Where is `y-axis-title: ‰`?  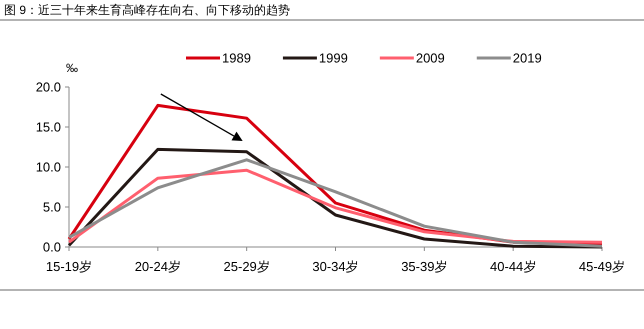 y-axis-title: ‰ is located at coordinates (72, 68).